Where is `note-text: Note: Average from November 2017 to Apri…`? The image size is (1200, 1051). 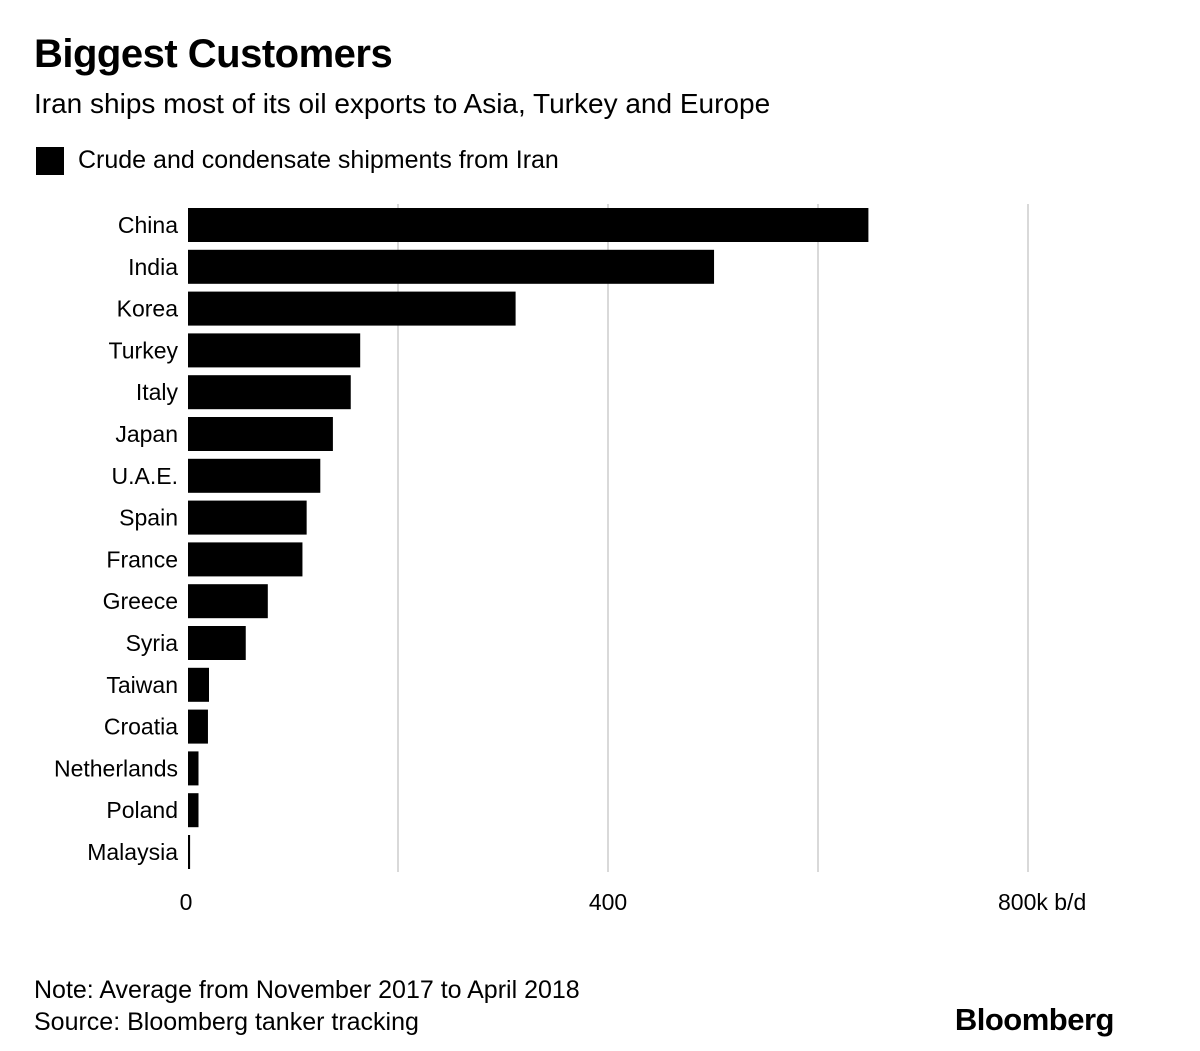
note-text: Note: Average from November 2017 to Apri… is located at coordinates (307, 990).